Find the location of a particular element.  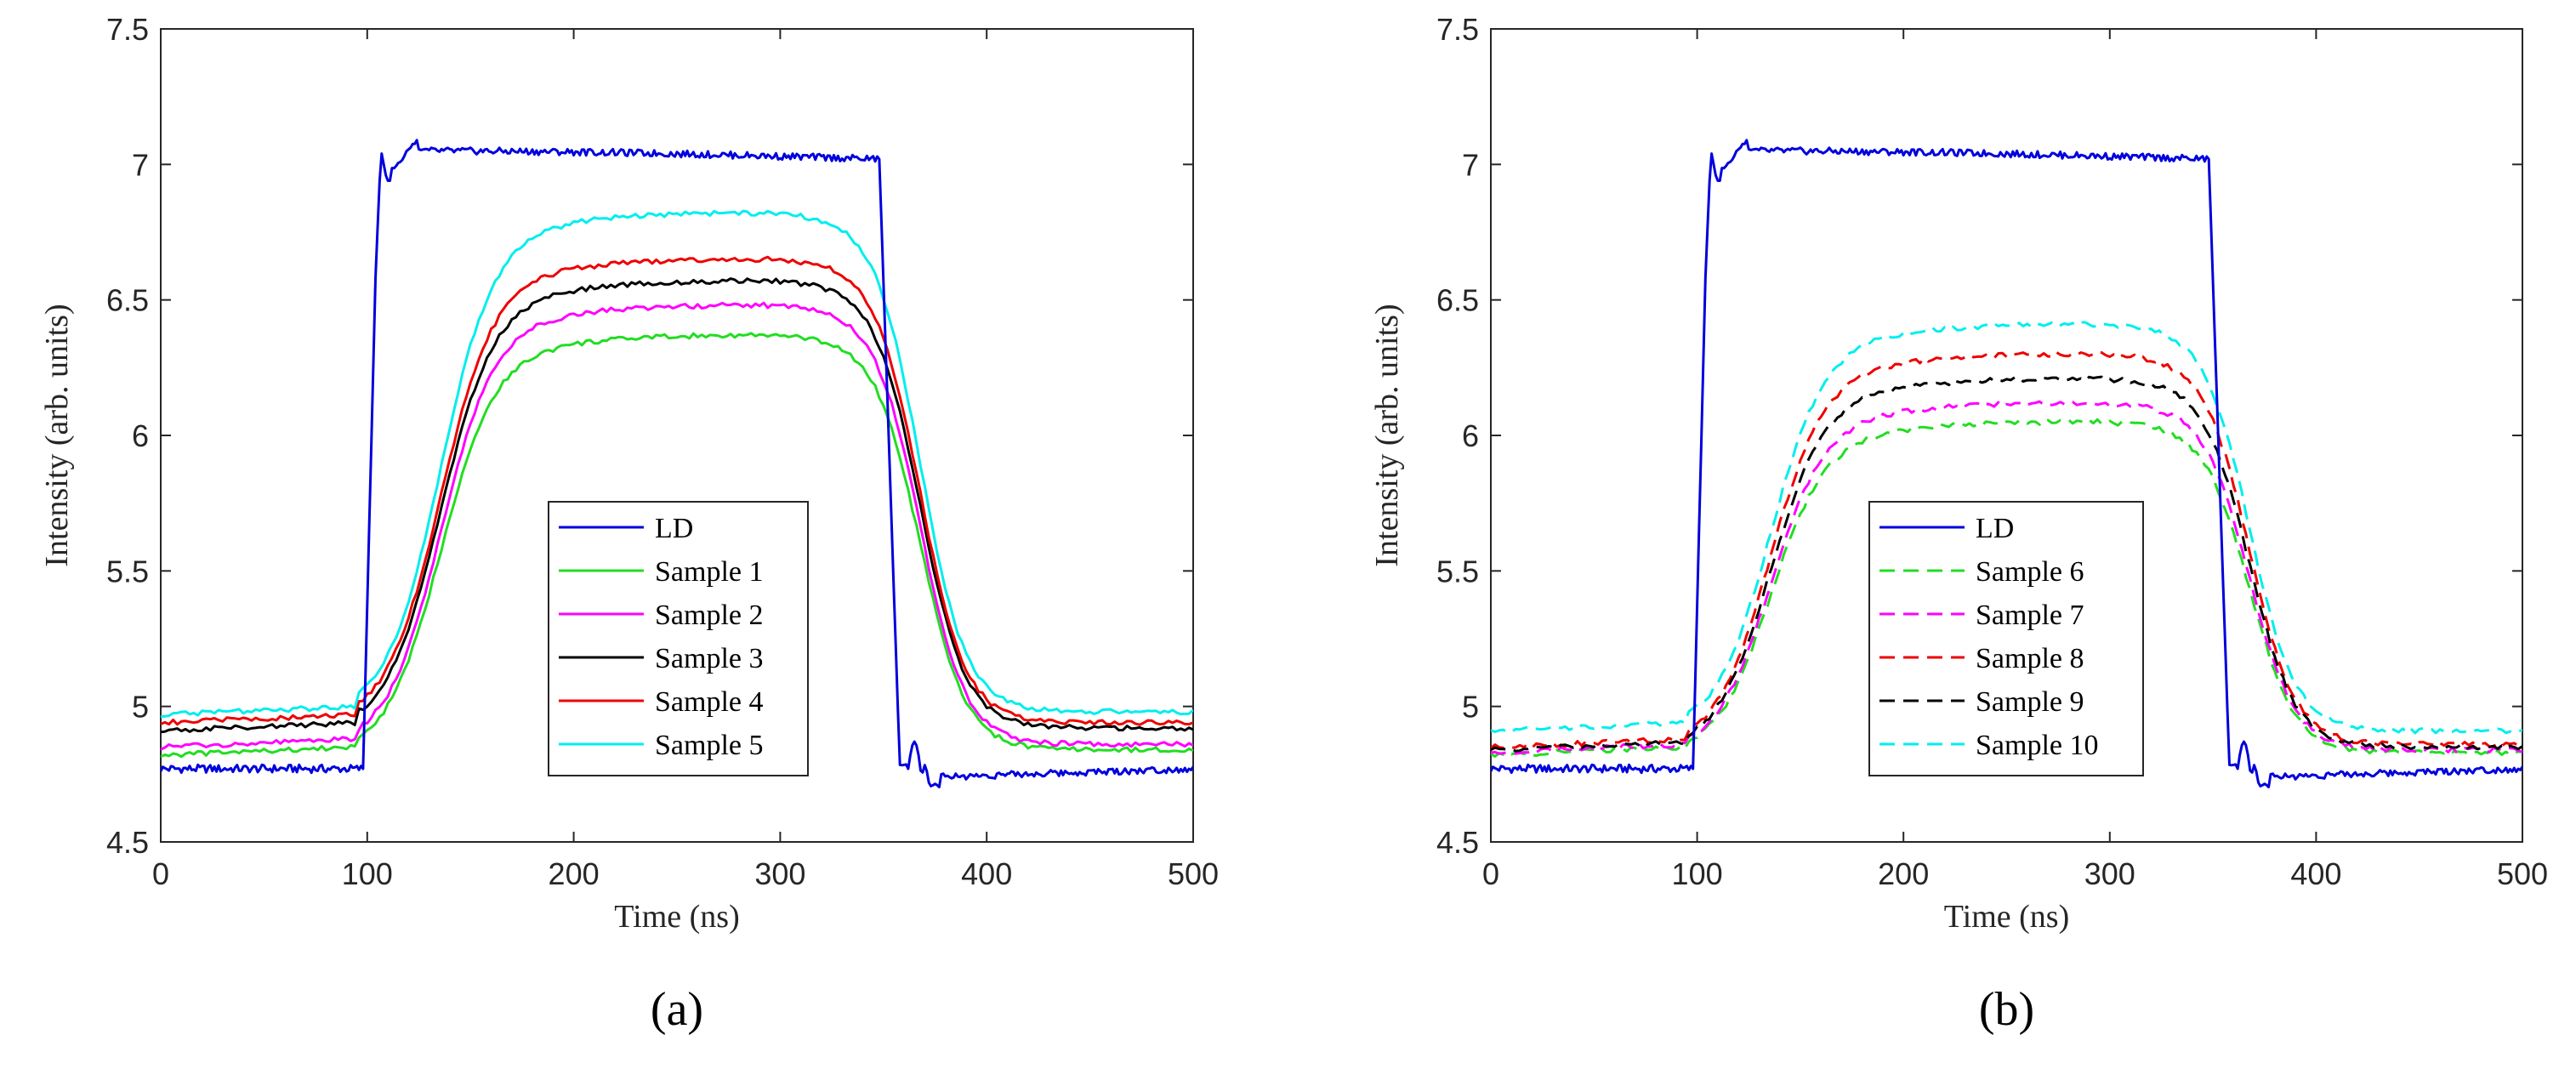

legend-entry: Sample 4 is located at coordinates (709, 702).